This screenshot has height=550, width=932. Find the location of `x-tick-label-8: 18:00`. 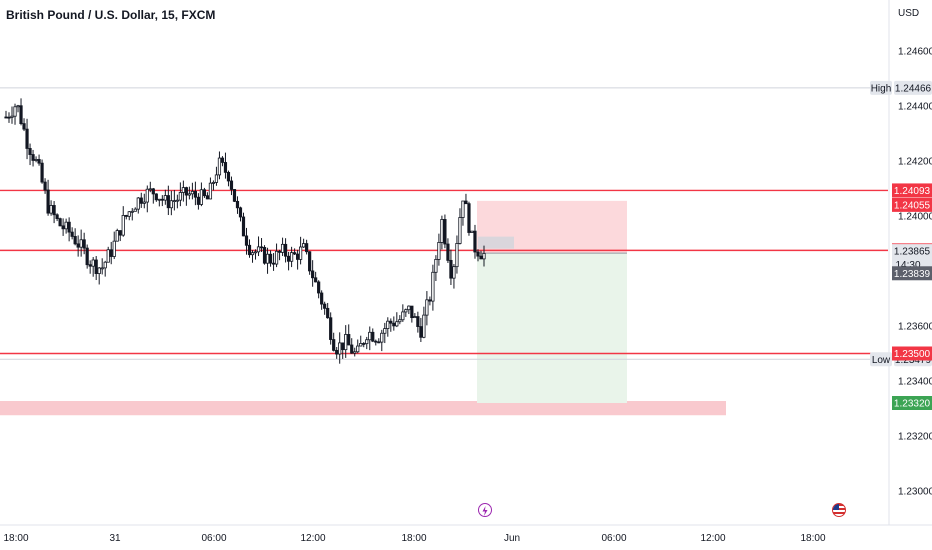

x-tick-label-8: 18:00 is located at coordinates (812, 538).